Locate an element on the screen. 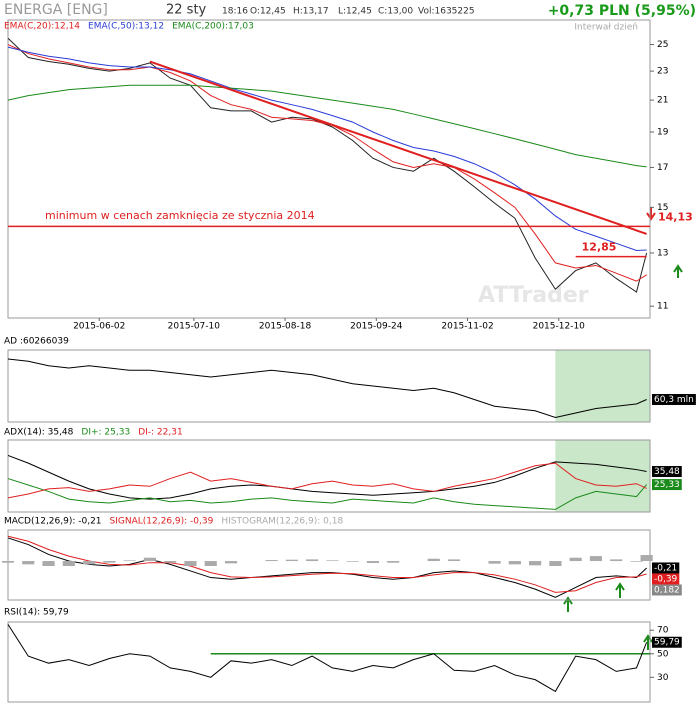  y-tick-label: 70 is located at coordinates (663, 631).